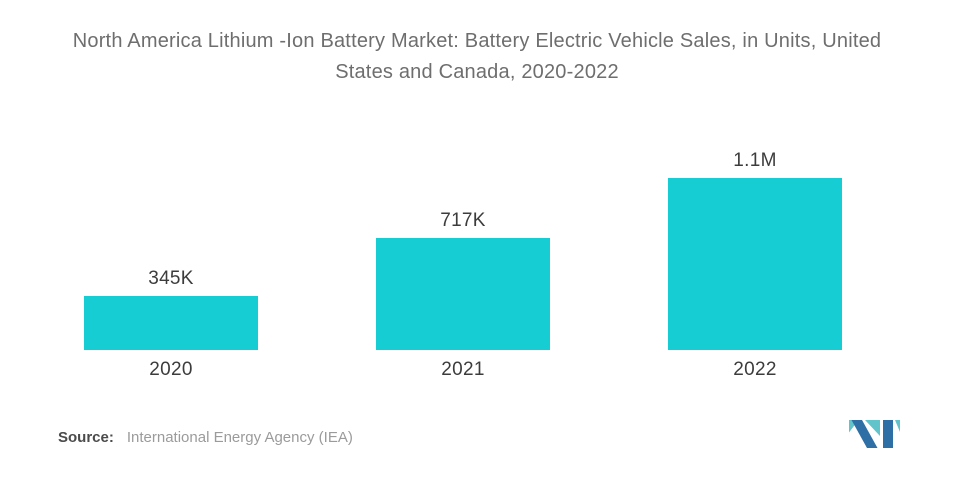  I want to click on x-axis-label: 2020, so click(171, 369).